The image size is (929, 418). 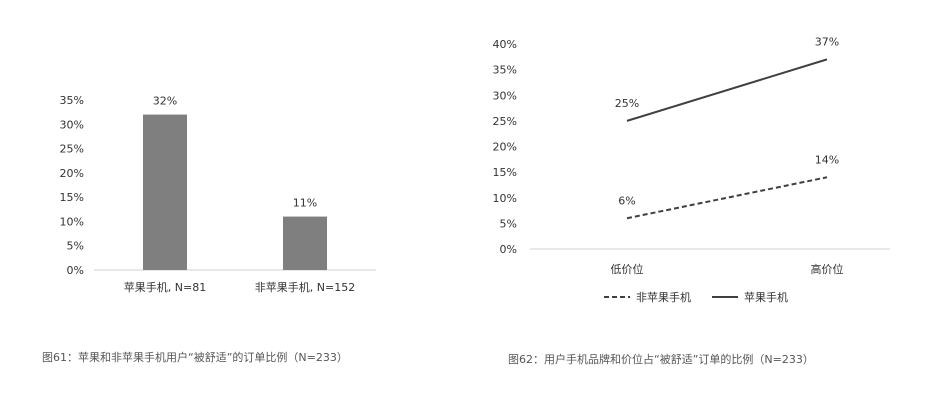 I want to click on point-value-label: 14%, so click(x=827, y=159).